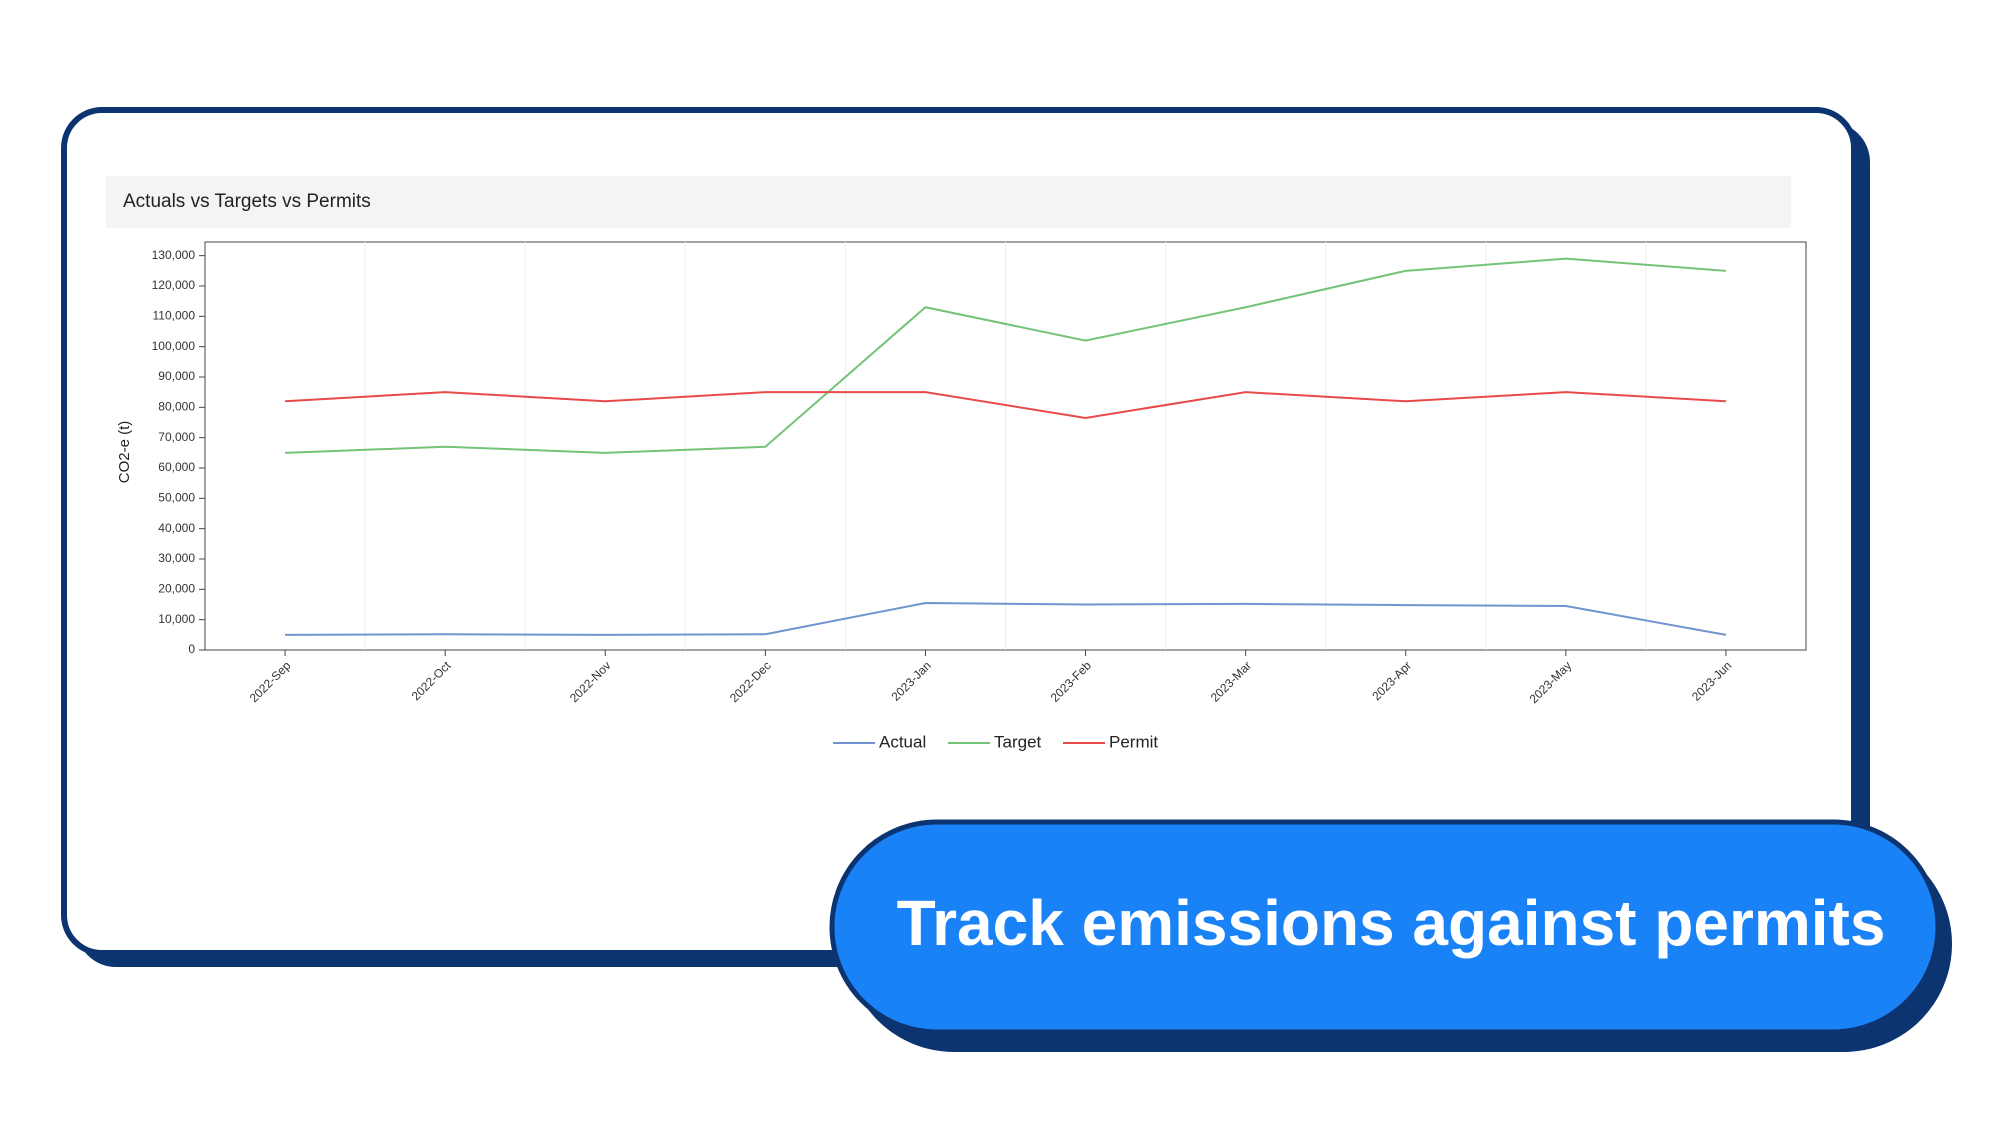 This screenshot has height=1124, width=2000. I want to click on legend-label: Permit, so click(1133, 741).